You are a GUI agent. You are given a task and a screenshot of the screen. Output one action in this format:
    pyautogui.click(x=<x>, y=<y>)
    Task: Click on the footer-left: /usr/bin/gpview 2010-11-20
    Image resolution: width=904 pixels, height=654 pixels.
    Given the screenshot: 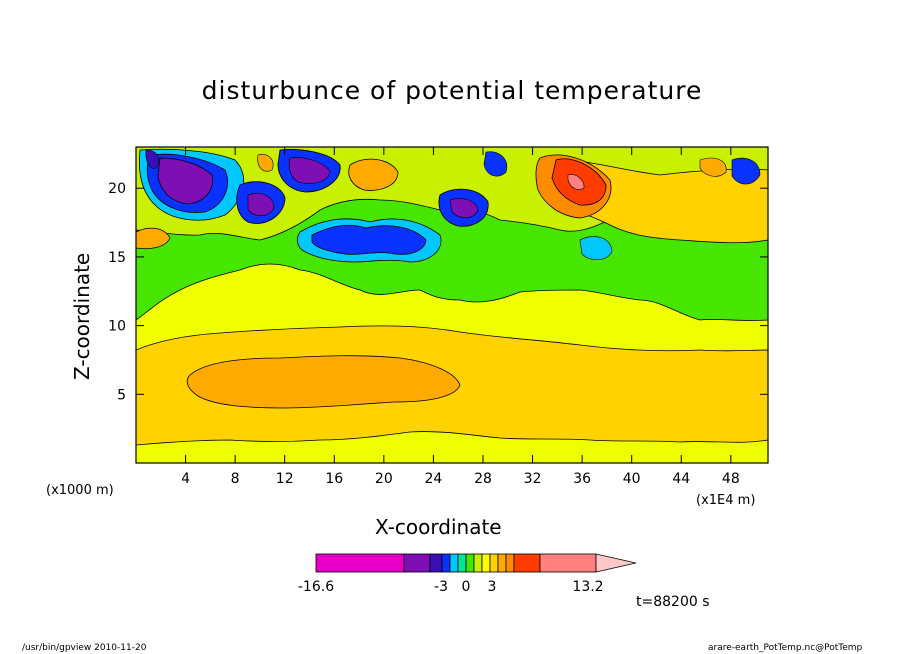 What is the action you would take?
    pyautogui.click(x=84, y=648)
    